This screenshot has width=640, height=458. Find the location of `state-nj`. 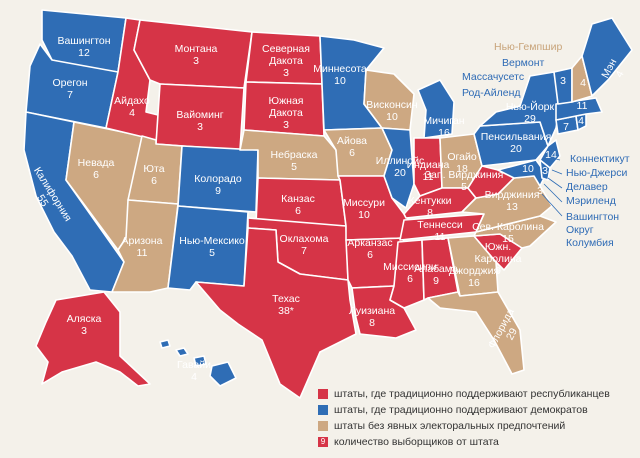

state-nj is located at coordinates (550, 154).